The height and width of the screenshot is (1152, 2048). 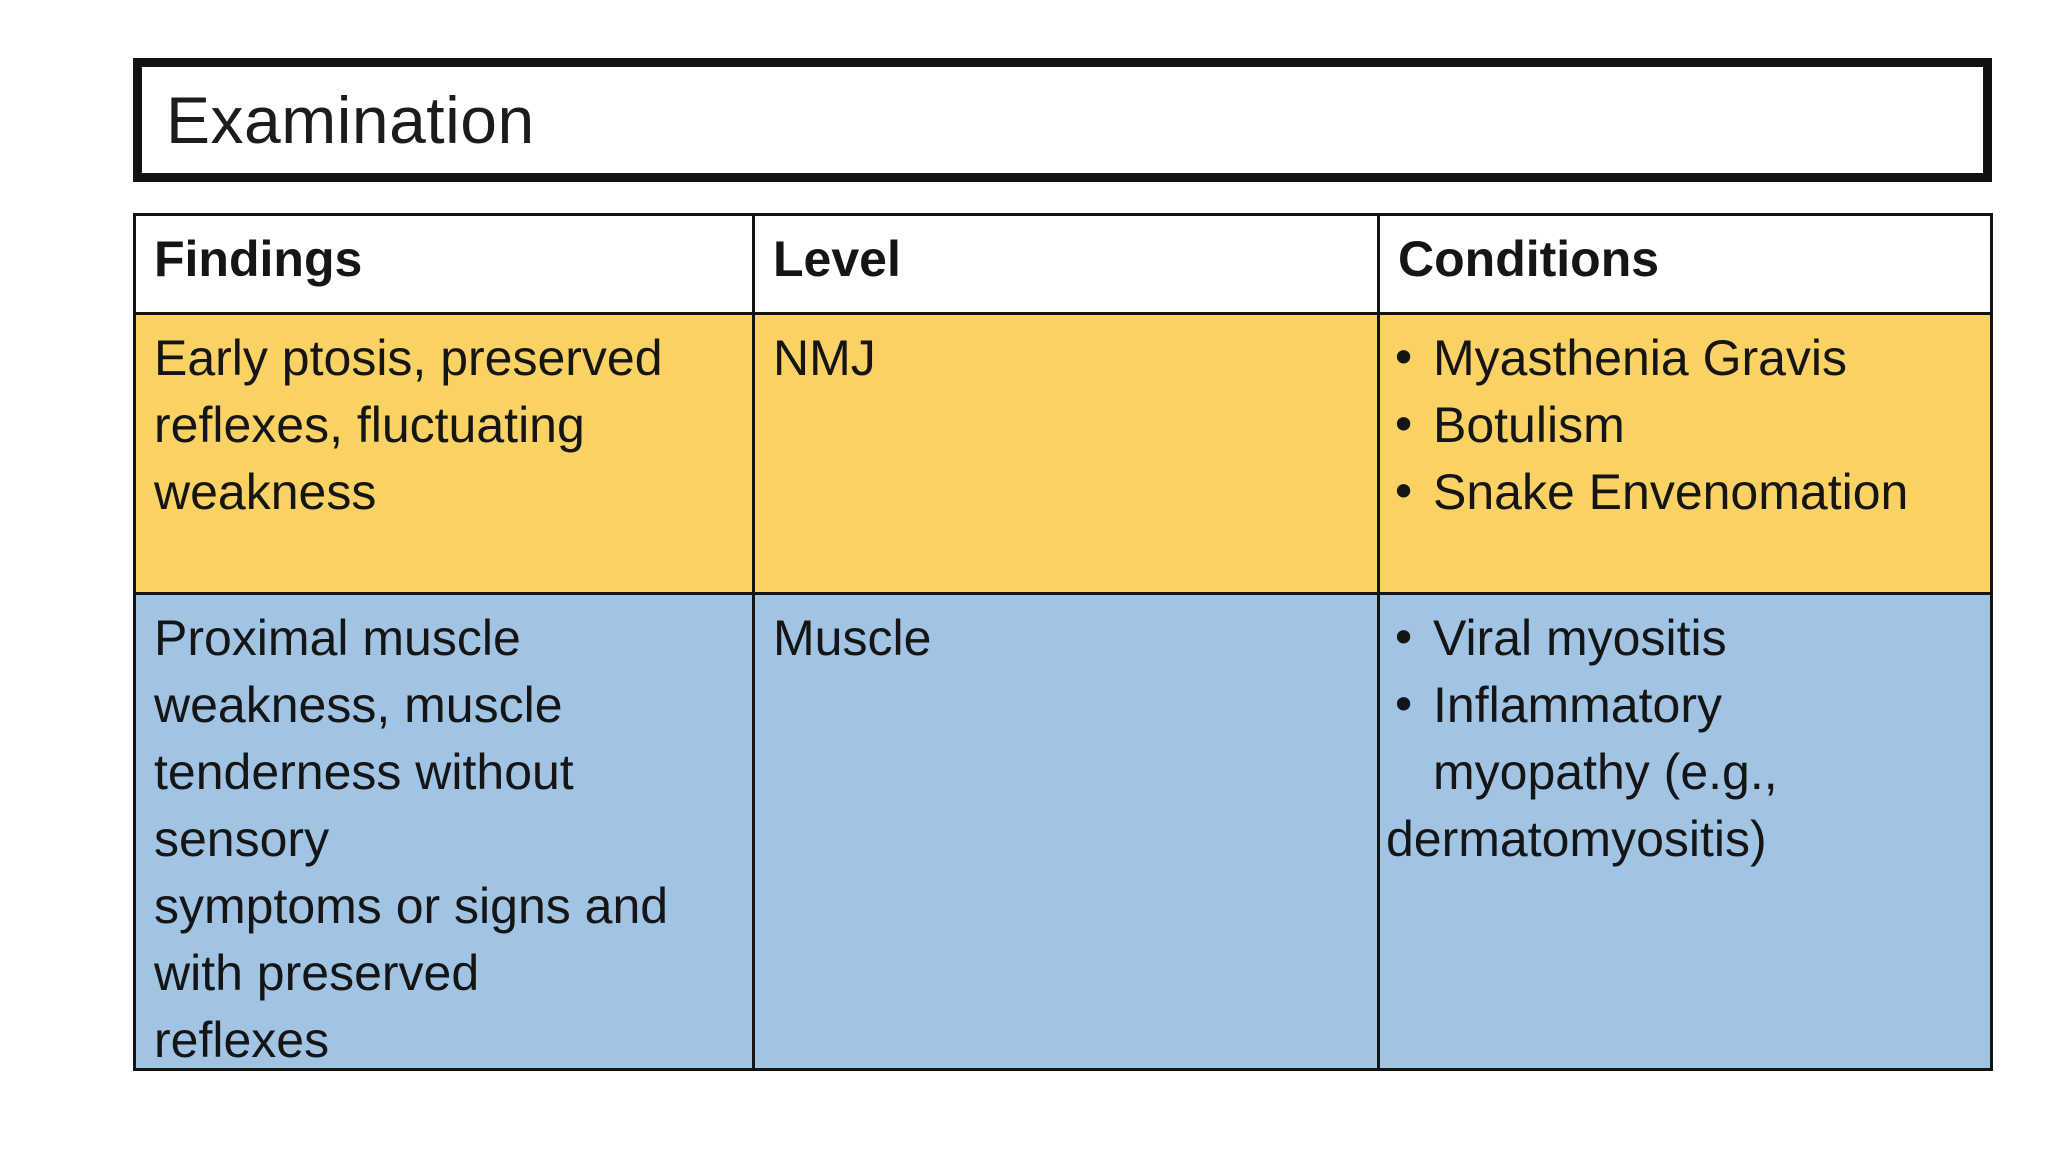 I want to click on condition-text: Inflammatory, so click(x=1577, y=705).